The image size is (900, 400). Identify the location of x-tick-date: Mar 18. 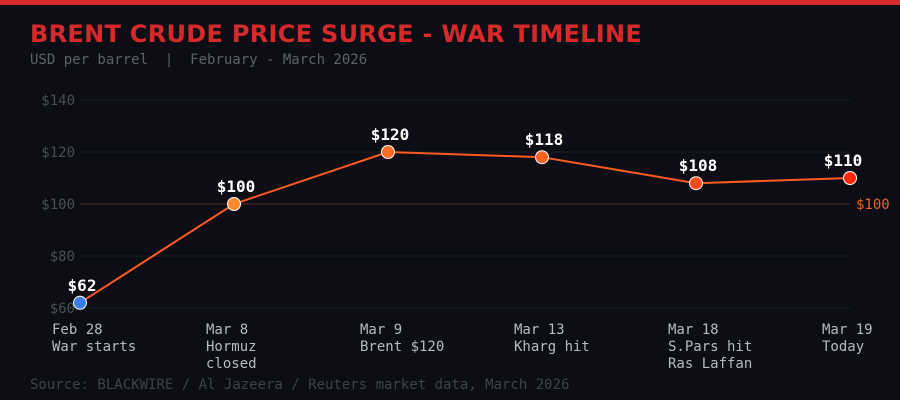
(693, 330).